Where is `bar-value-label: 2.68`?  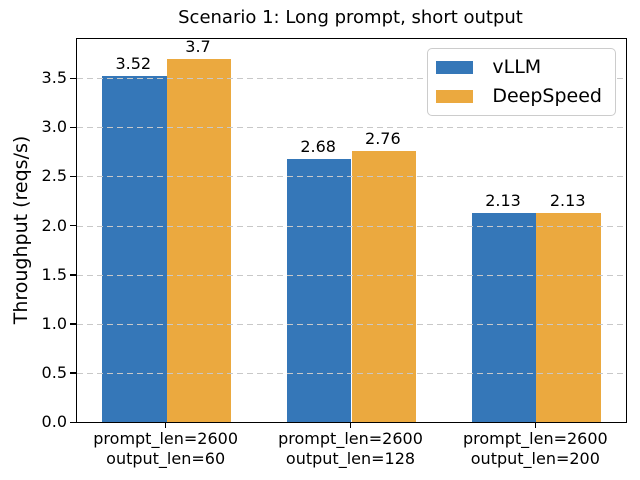
bar-value-label: 2.68 is located at coordinates (318, 146).